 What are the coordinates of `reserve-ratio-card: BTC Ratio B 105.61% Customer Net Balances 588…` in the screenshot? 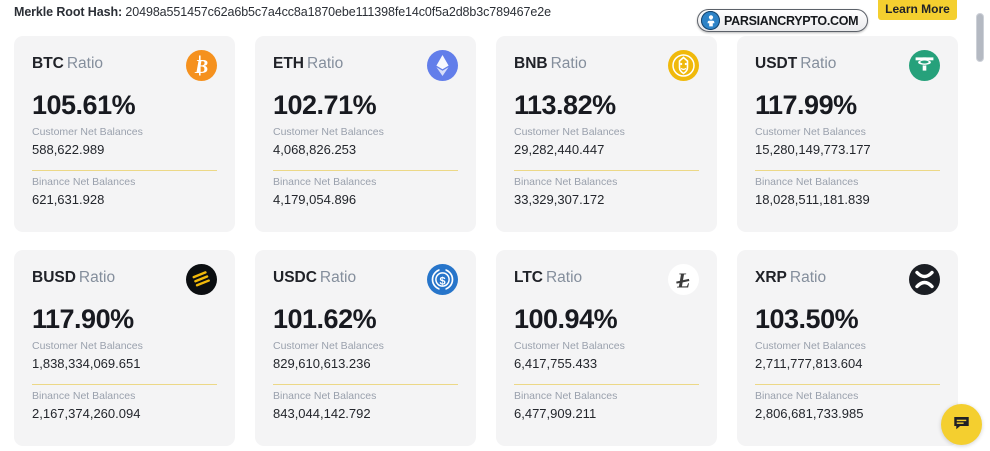 It's located at (124, 134).